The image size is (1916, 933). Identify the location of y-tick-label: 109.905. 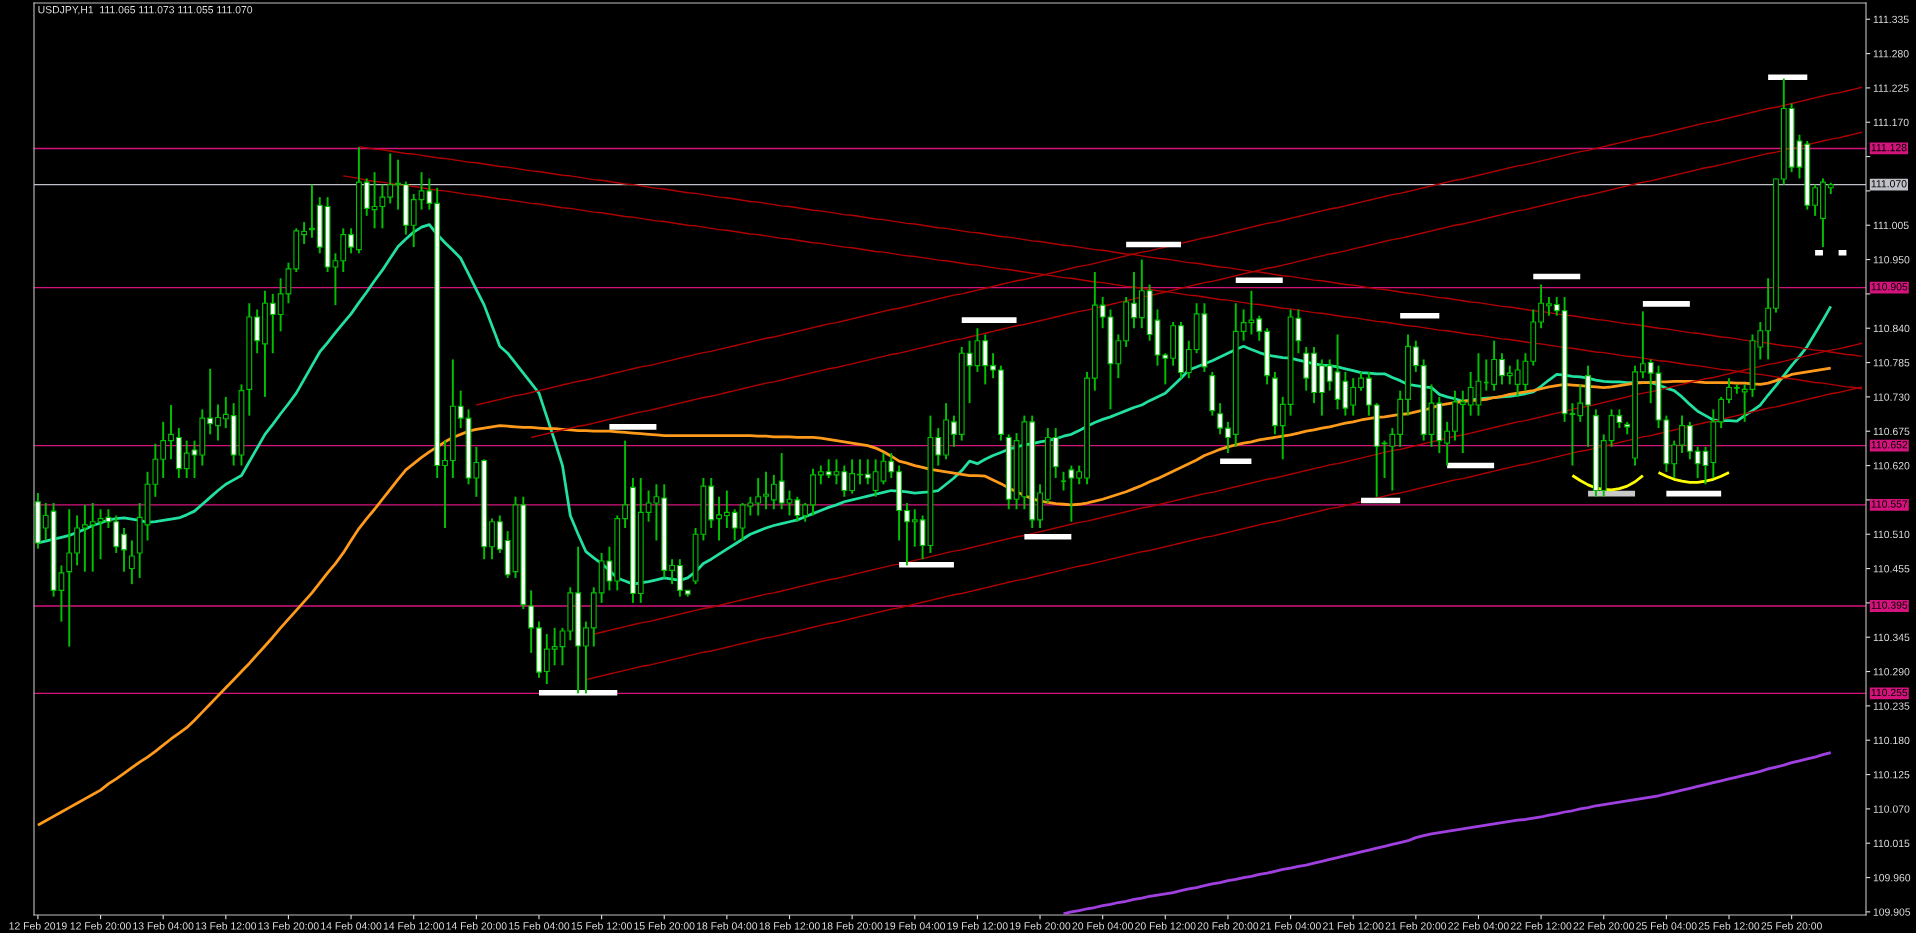
(1892, 912).